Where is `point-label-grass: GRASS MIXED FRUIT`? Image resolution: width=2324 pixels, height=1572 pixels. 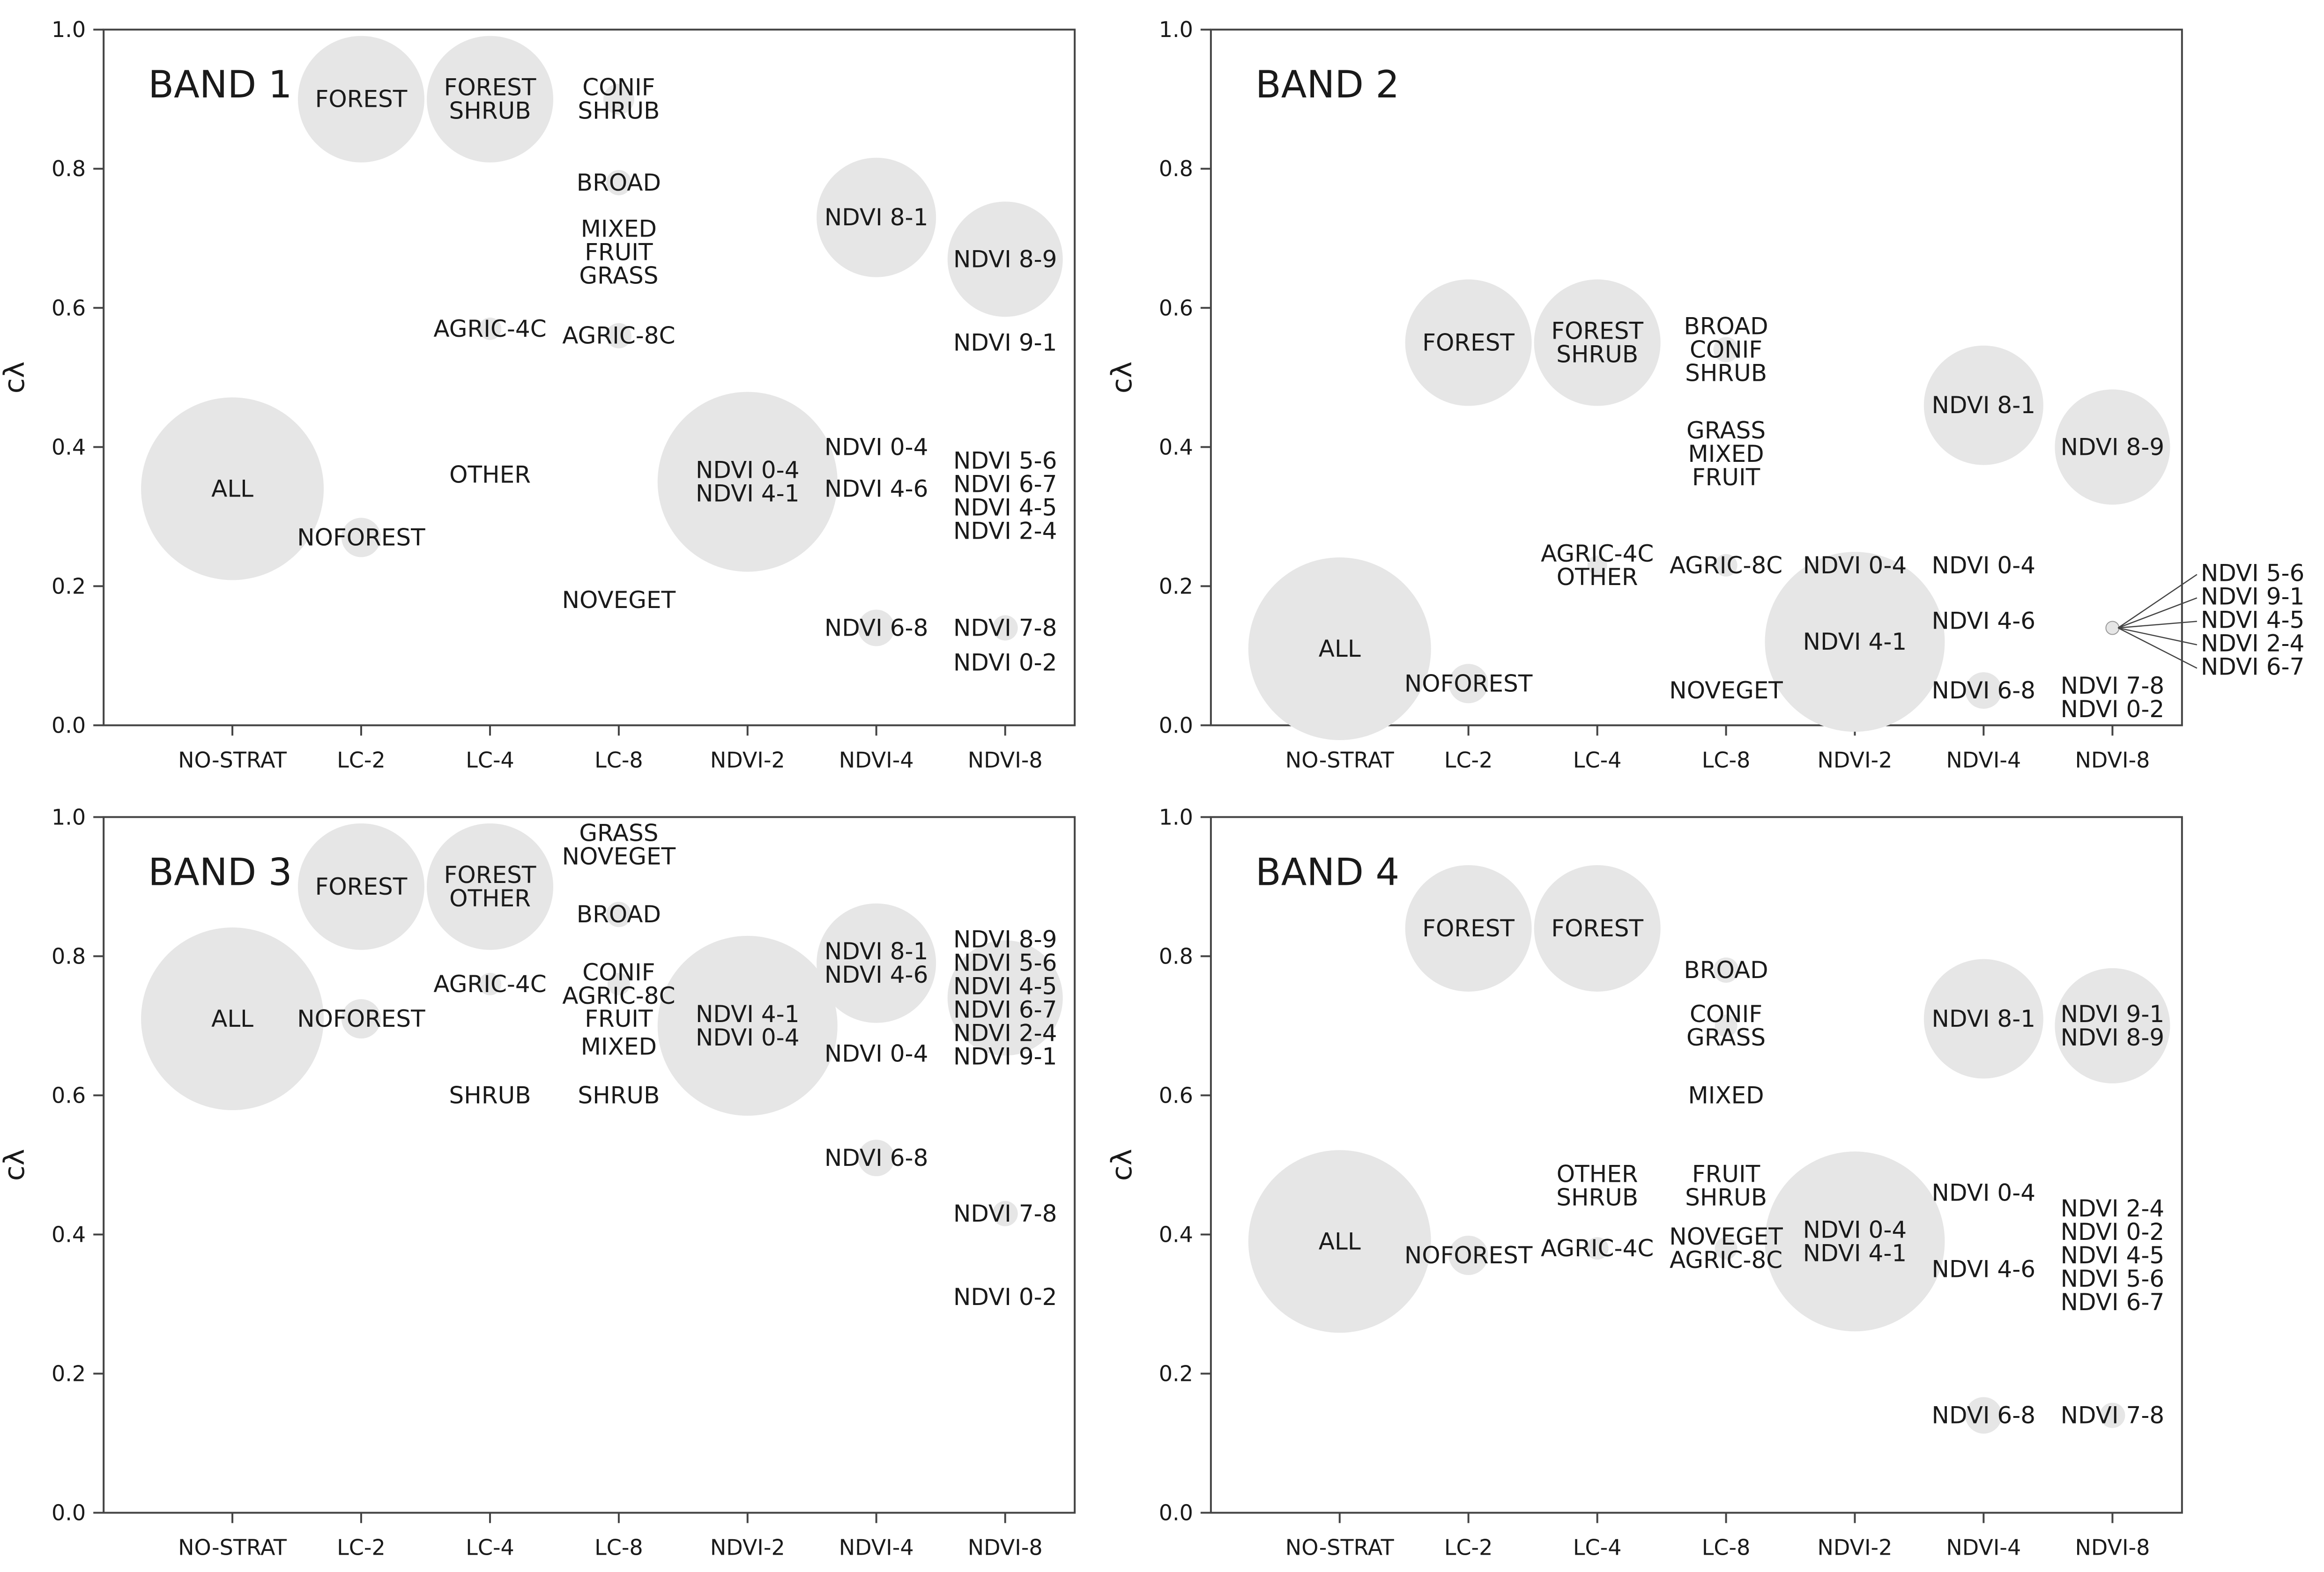
point-label-grass: GRASS MIXED FRUIT is located at coordinates (1726, 454).